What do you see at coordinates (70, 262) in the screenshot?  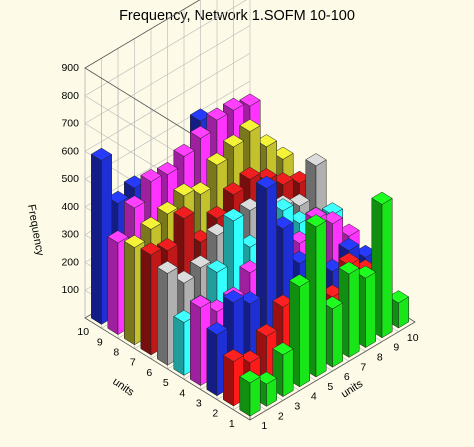 I see `z-tick-label: 200` at bounding box center [70, 262].